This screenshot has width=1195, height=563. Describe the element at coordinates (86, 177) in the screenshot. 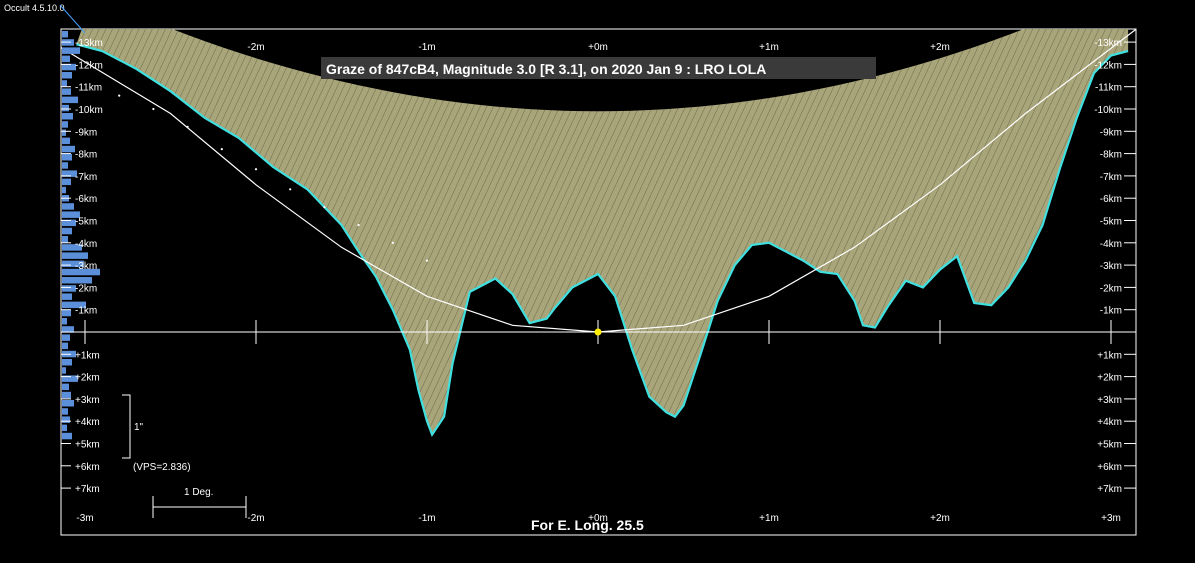

I see `y-tick-label-left: -7km` at that location.